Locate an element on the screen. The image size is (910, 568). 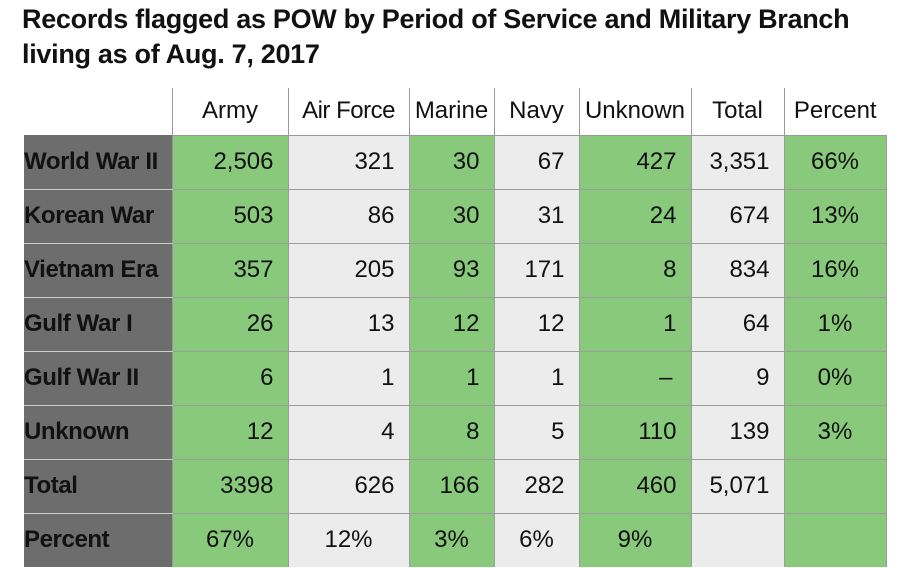
cell-unknown: 110 is located at coordinates (635, 432).